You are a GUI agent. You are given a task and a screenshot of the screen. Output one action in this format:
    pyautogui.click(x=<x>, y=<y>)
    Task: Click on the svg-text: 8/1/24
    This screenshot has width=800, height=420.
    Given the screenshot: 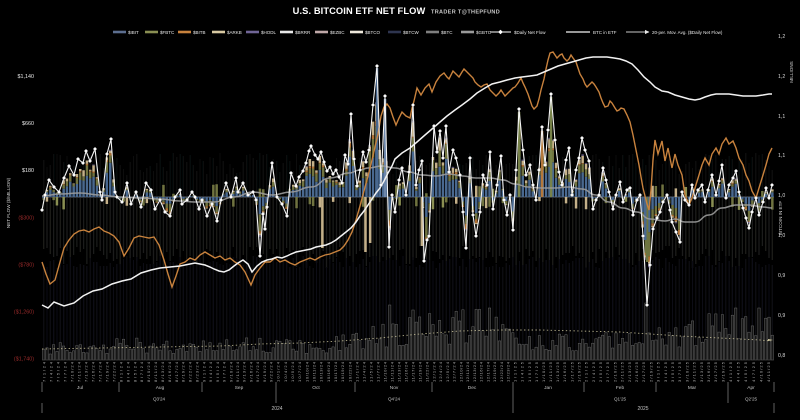 What is the action you would take?
    pyautogui.click(x=121, y=371)
    